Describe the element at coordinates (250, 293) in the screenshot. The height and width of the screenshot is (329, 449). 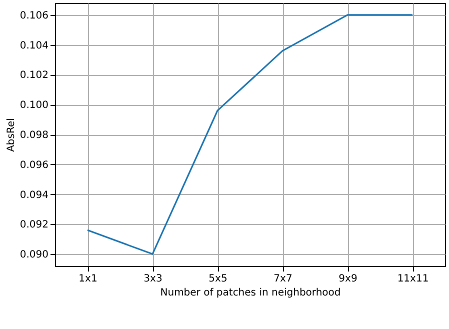
I see `x-axis-title: Number of patches in neighborhood` at that location.